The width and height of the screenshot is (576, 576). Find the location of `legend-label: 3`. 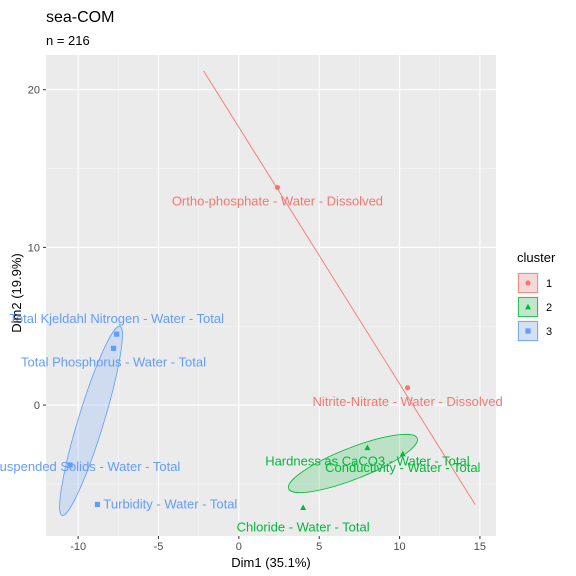

legend-label: 3 is located at coordinates (549, 332).